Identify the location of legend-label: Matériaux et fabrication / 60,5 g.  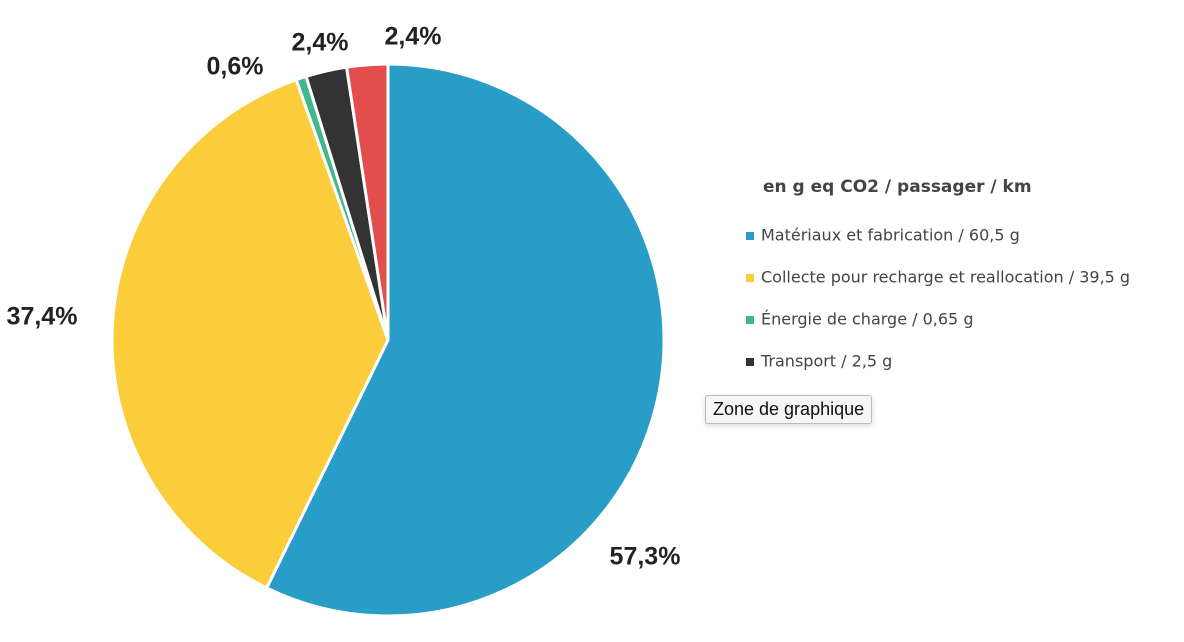
(890, 235).